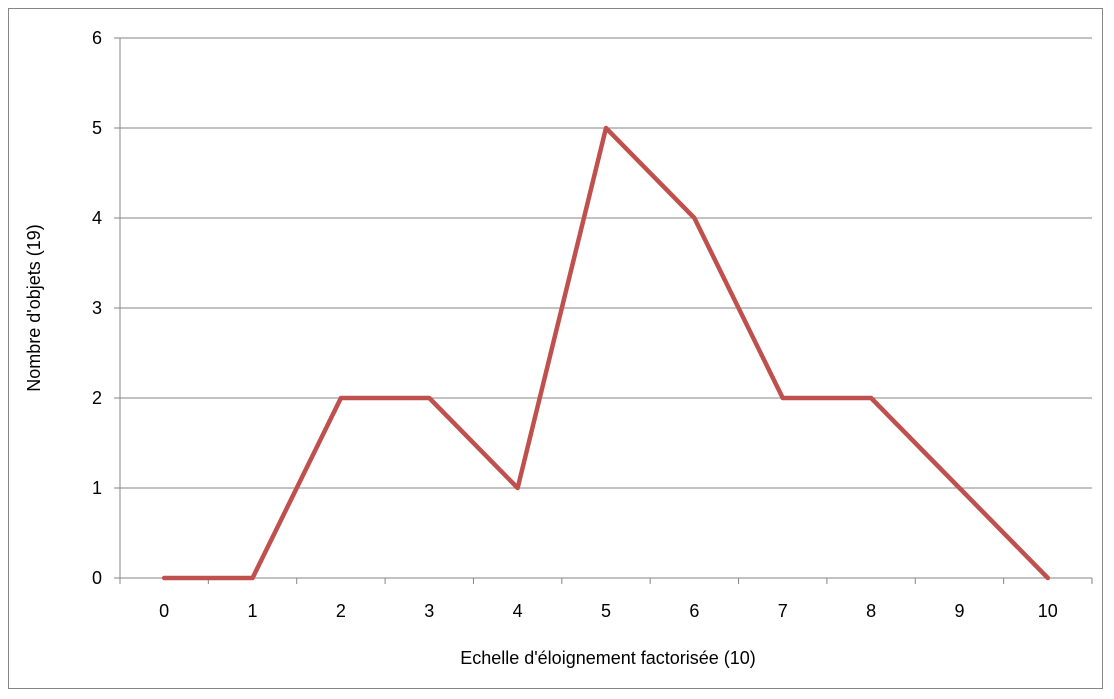  Describe the element at coordinates (1048, 611) in the screenshot. I see `x-tick-label: 10` at that location.